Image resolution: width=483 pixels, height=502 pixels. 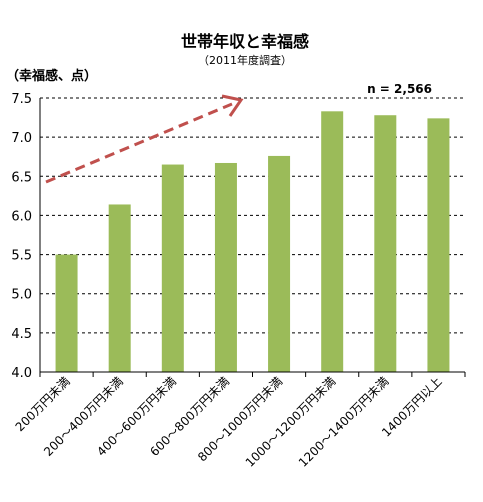 I want to click on y-axis-label: （幸福感、点）, so click(x=51, y=76).